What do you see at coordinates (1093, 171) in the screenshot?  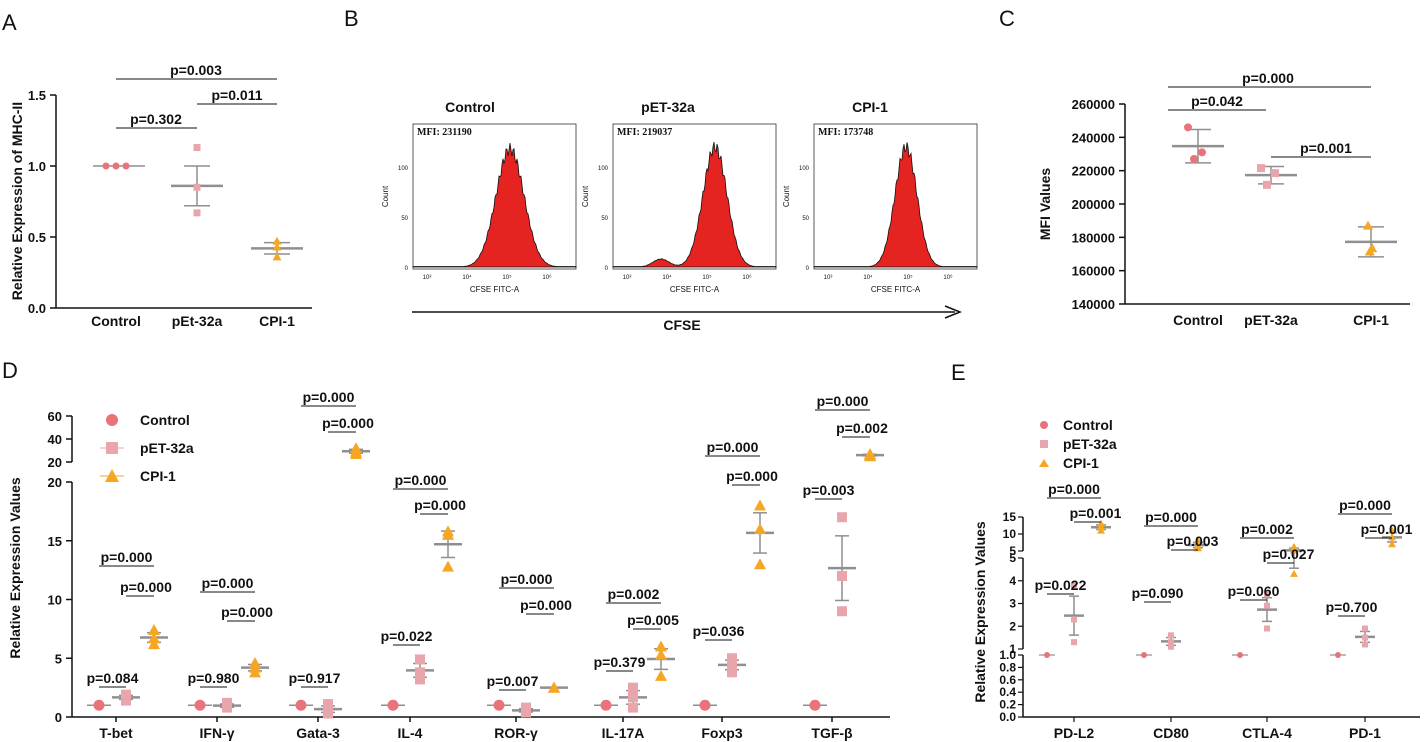 I see `panel-c-ytick: 220000` at bounding box center [1093, 171].